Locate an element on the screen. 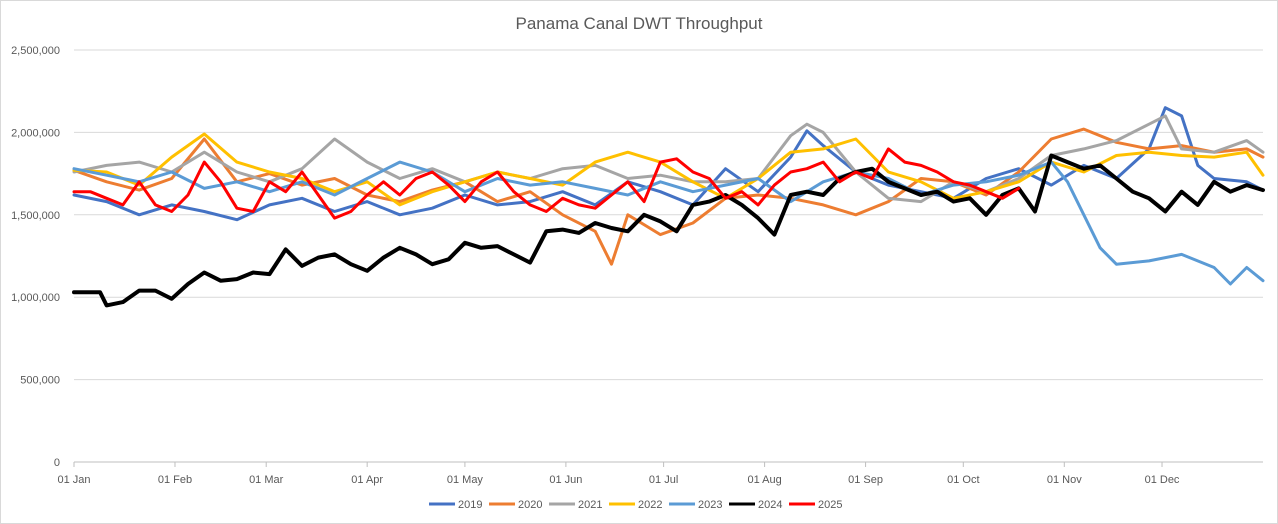 This screenshot has width=1278, height=524. legend-label-2020: 2020 is located at coordinates (530, 505).